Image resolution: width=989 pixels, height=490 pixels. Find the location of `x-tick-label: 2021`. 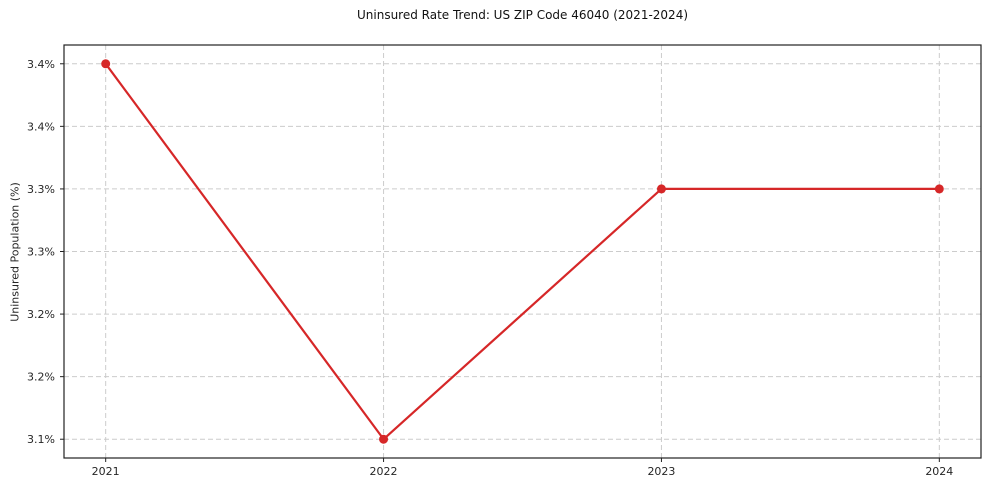

x-tick-label: 2021 is located at coordinates (106, 471).